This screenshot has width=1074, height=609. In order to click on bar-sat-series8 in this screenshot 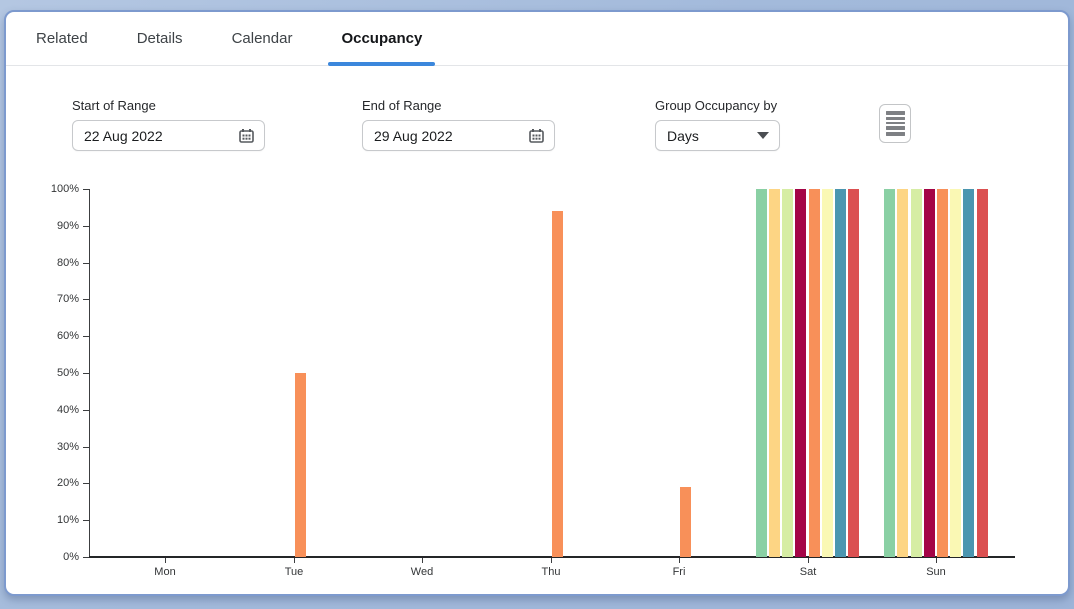, I will do `click(853, 373)`.